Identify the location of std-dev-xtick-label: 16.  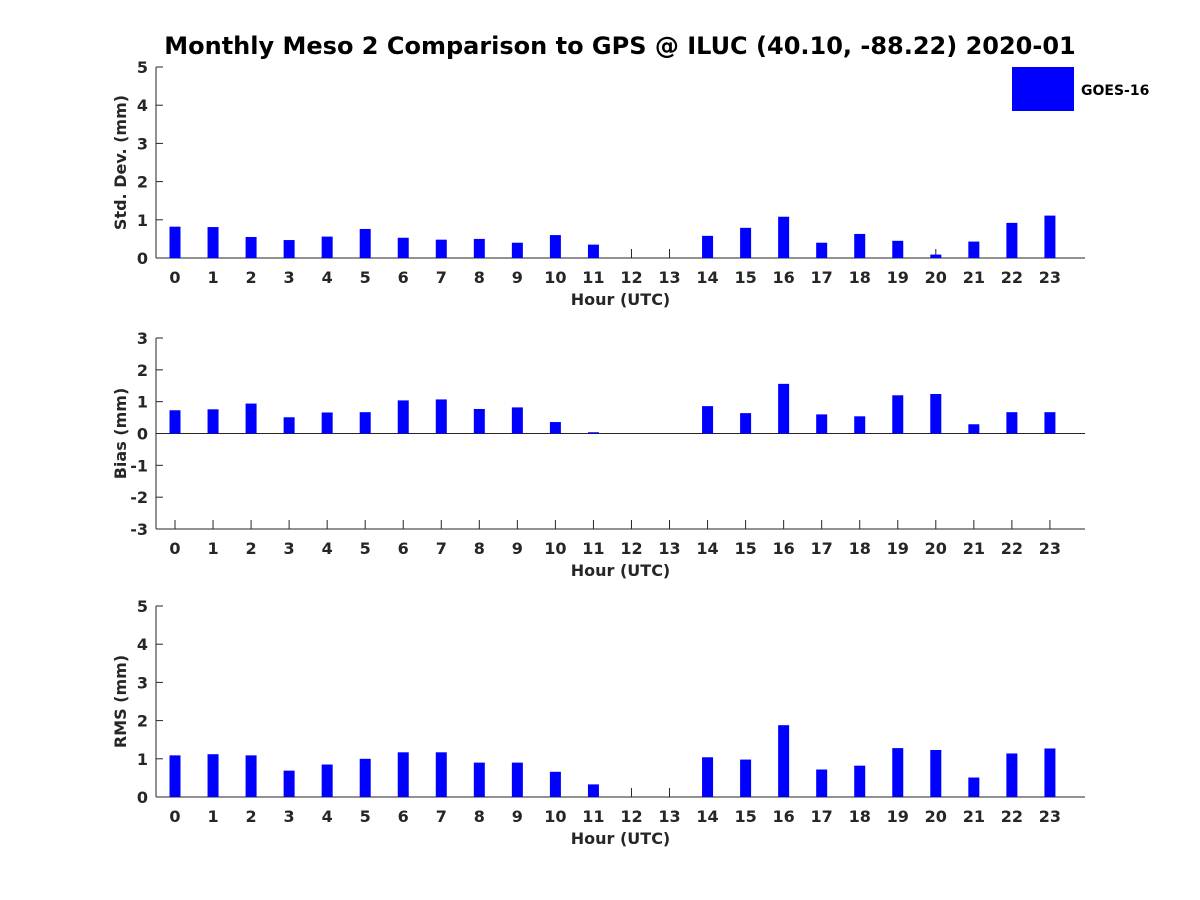
(784, 277).